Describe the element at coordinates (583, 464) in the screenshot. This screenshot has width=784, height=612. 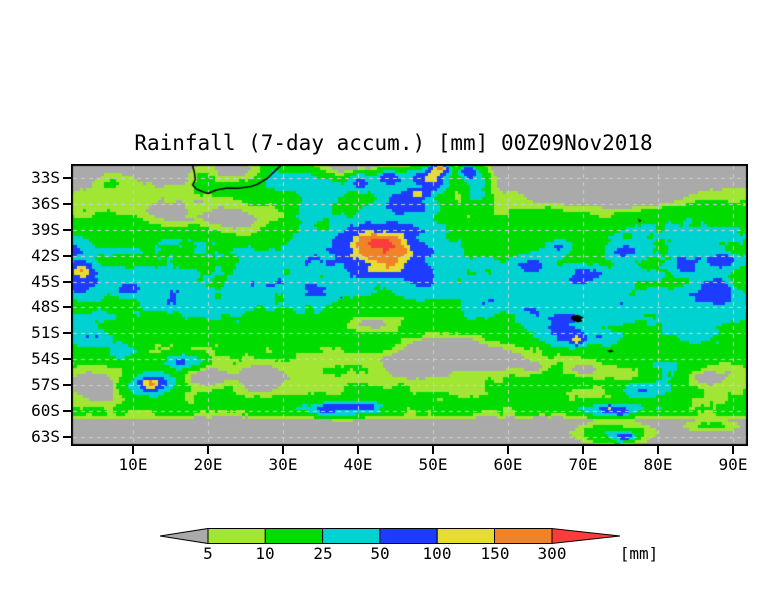
I see `lon-tick-label: 70E` at that location.